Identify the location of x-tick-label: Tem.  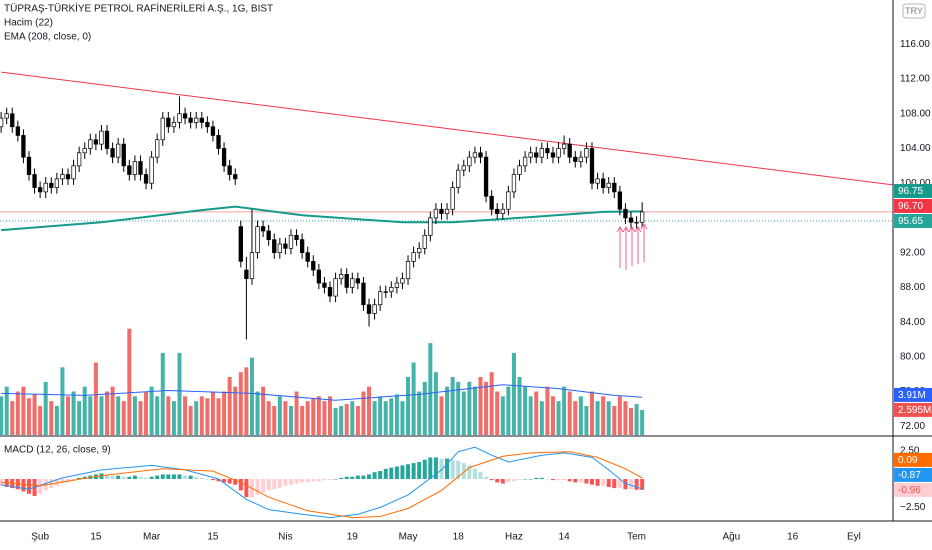
(636, 537).